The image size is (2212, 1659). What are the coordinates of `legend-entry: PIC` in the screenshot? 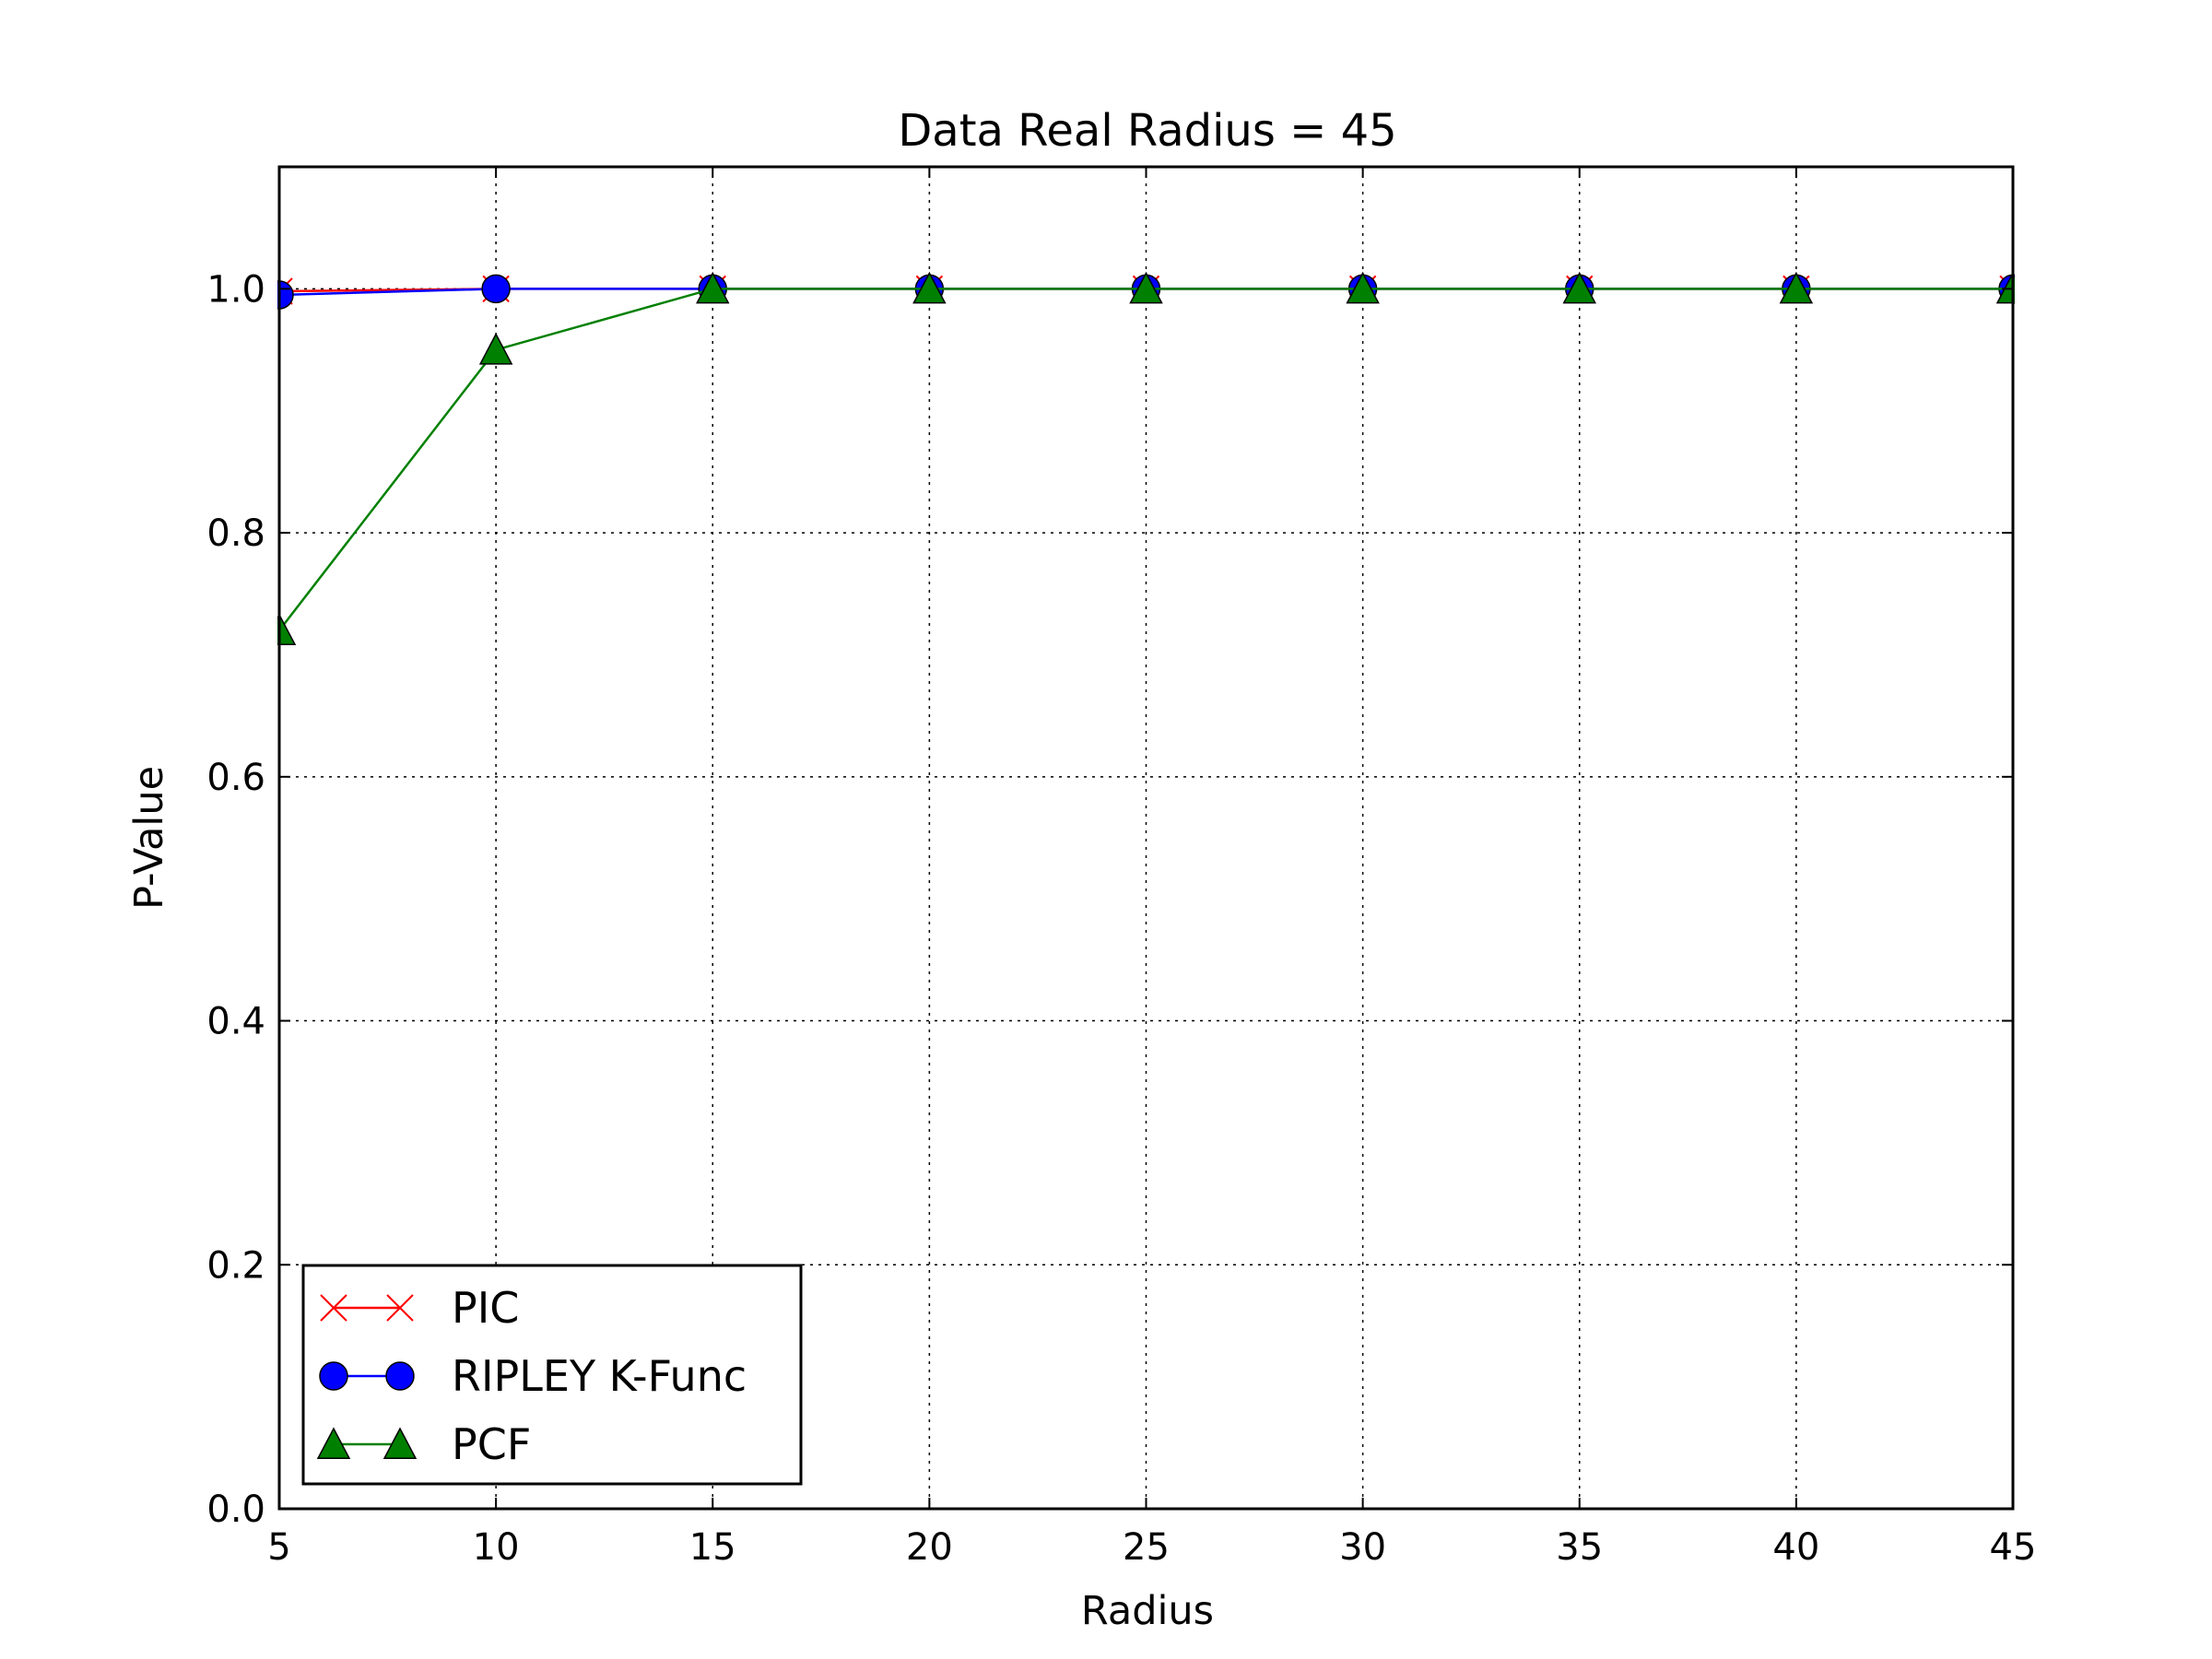 It's located at (419, 1308).